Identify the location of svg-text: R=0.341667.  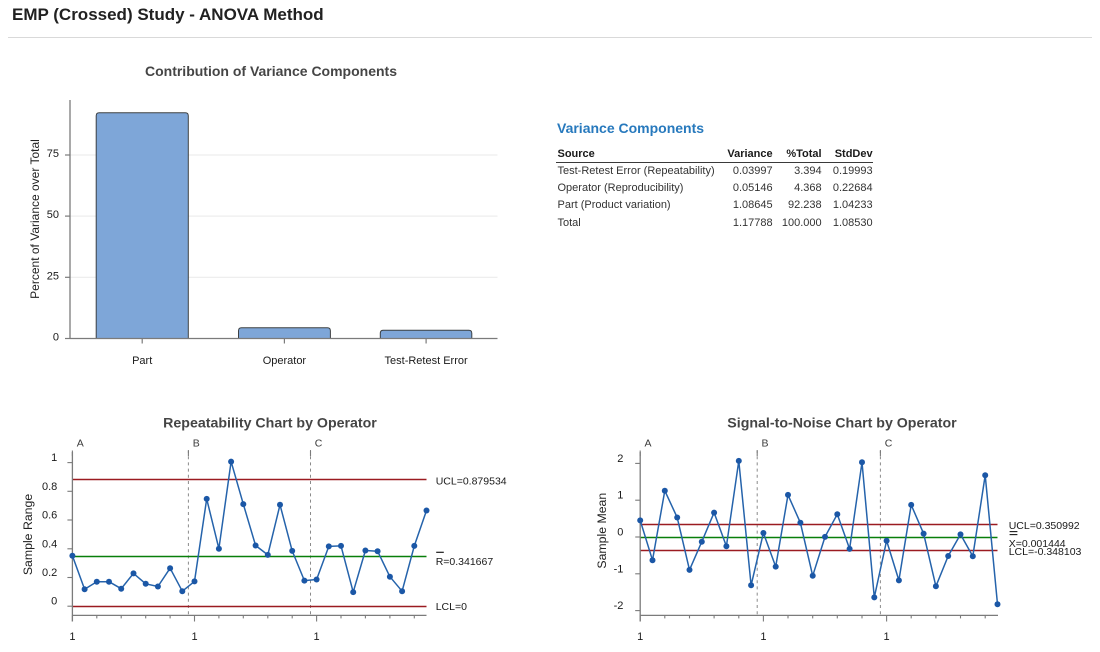
(465, 562).